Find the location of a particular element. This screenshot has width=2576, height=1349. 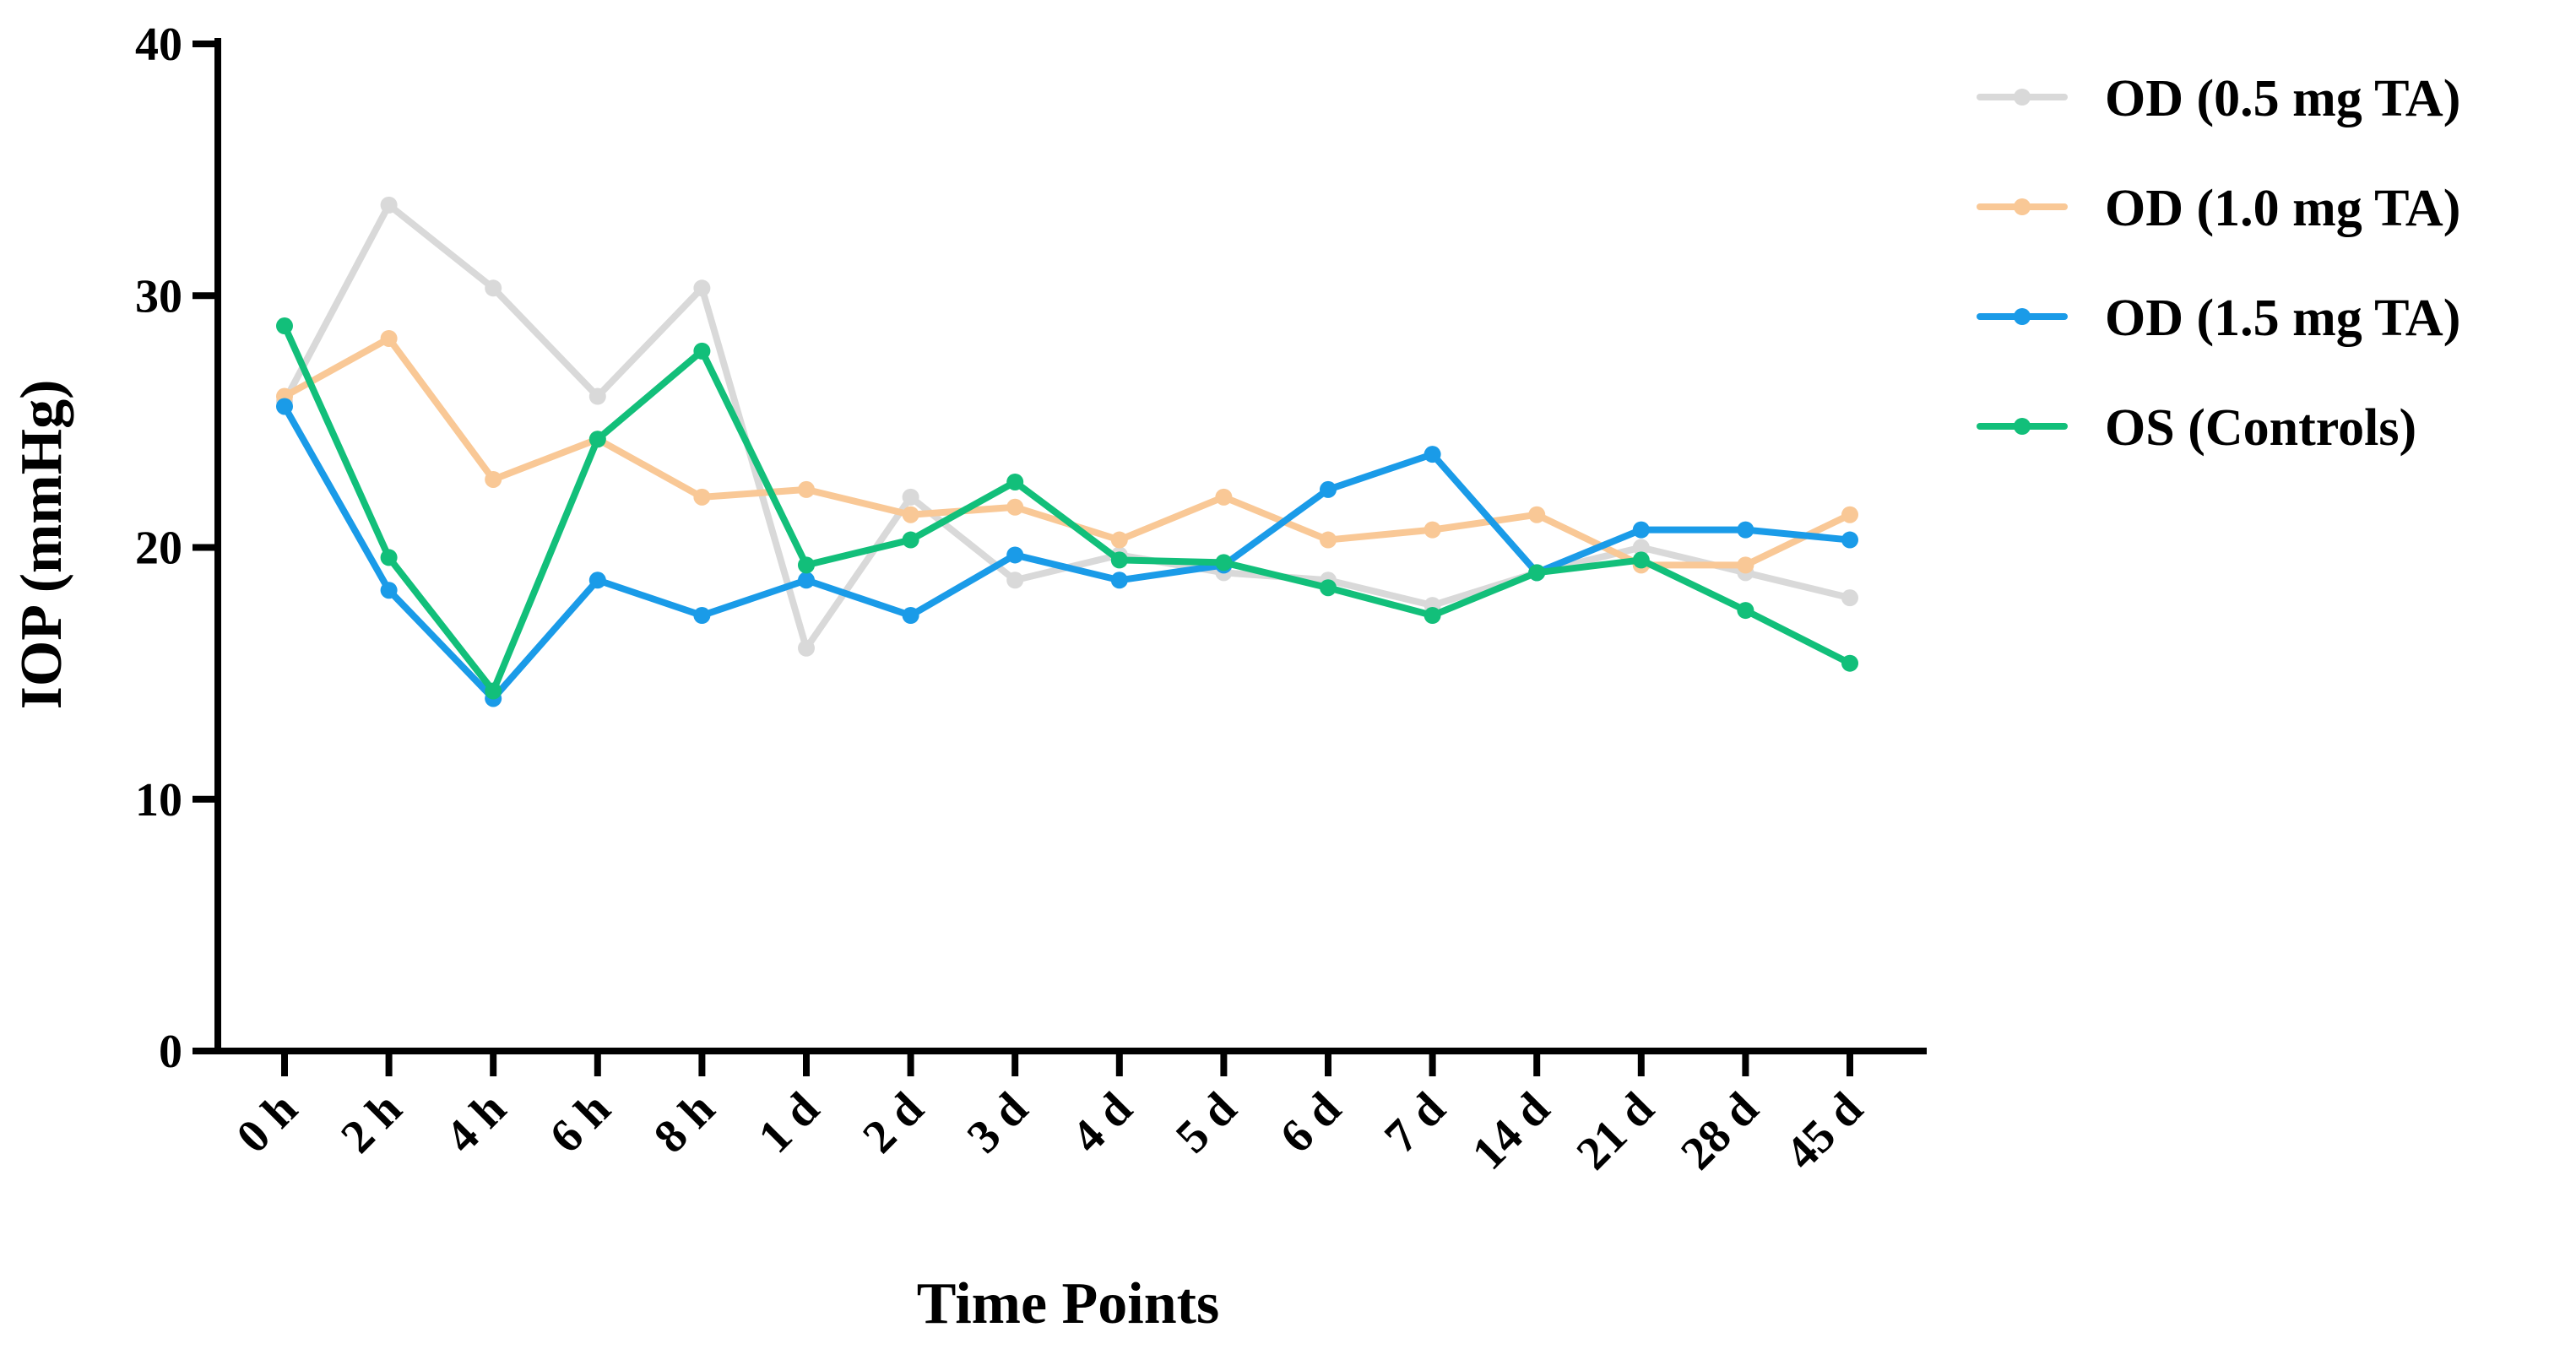

x-tick-label: 3 d is located at coordinates (998, 1123).